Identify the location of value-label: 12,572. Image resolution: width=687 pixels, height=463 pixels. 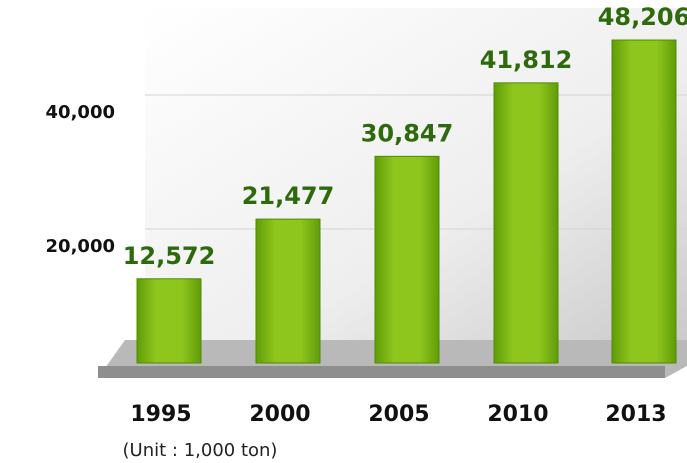
(169, 256).